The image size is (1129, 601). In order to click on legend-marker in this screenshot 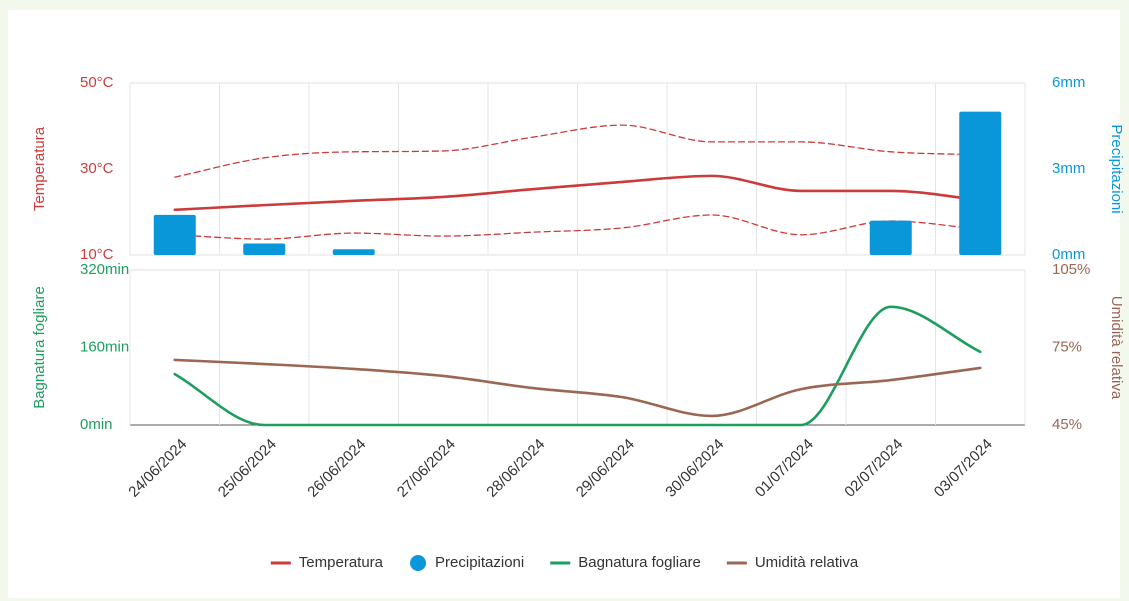, I will do `click(418, 563)`.